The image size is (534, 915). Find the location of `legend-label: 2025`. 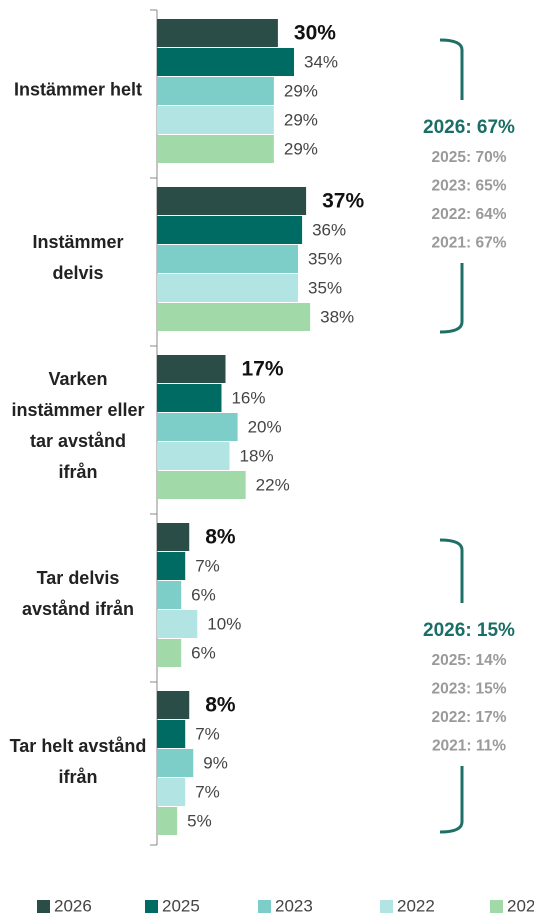

legend-label: 2025 is located at coordinates (181, 905).